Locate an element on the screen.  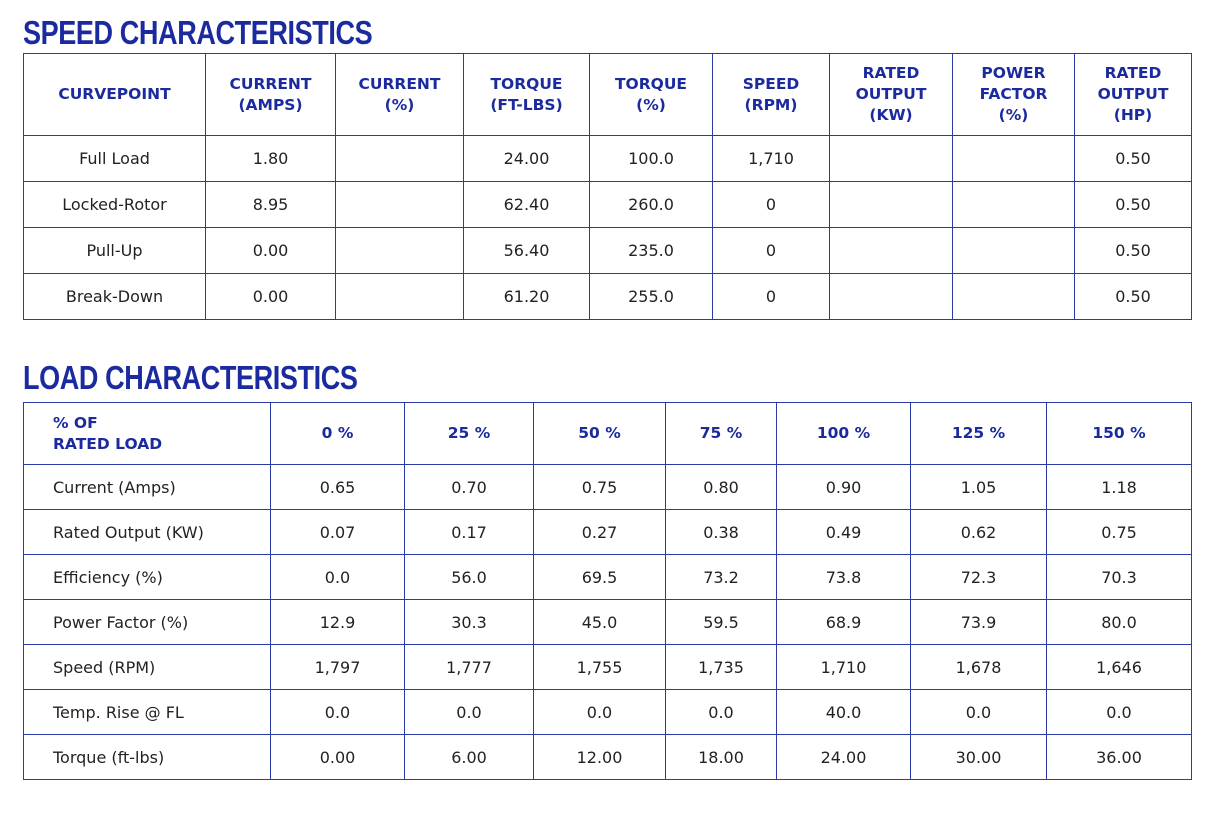
table-cell: 18.00 is located at coordinates (721, 757).